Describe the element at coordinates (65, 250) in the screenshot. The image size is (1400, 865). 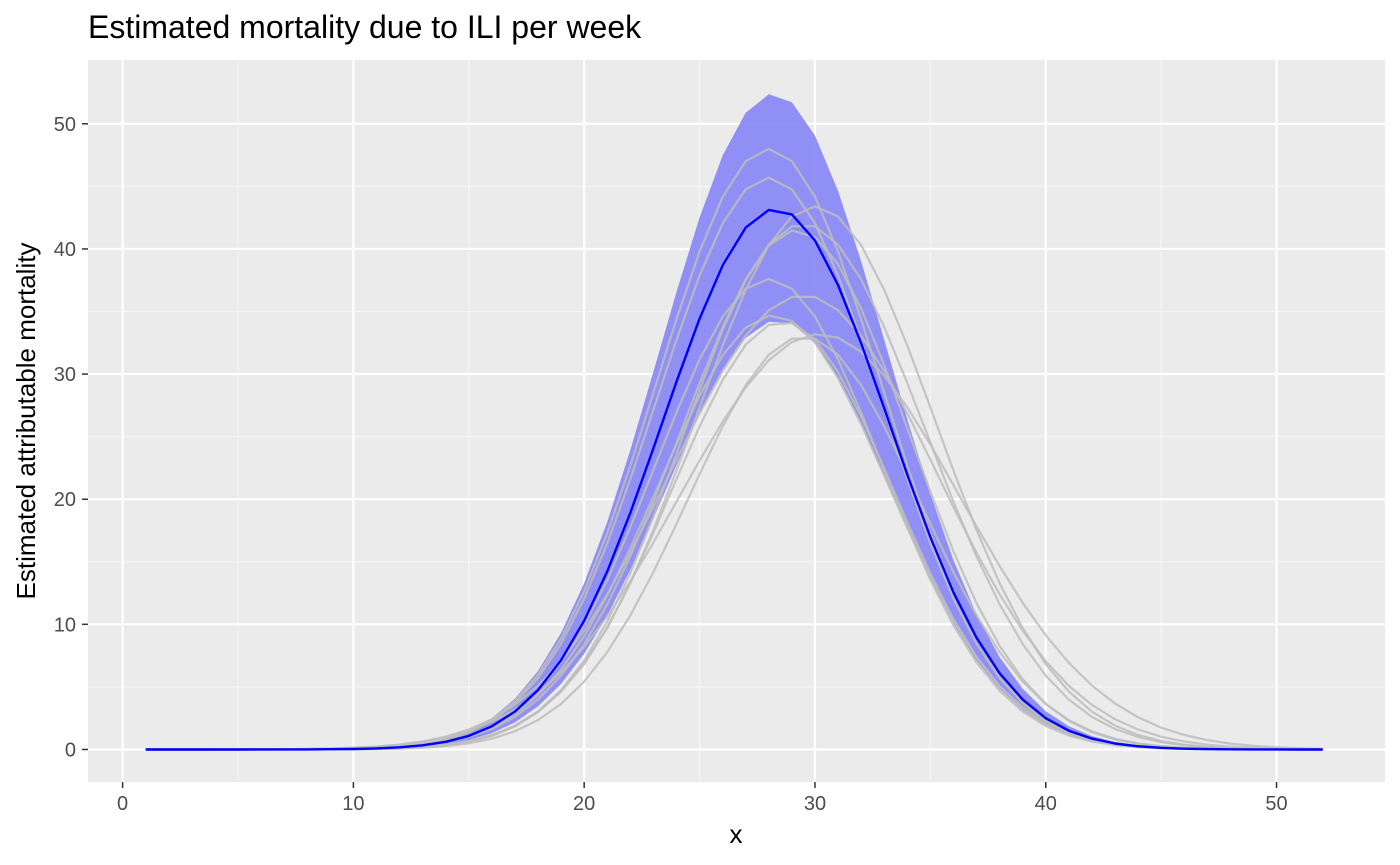
I see `y-tick-label: 40` at that location.